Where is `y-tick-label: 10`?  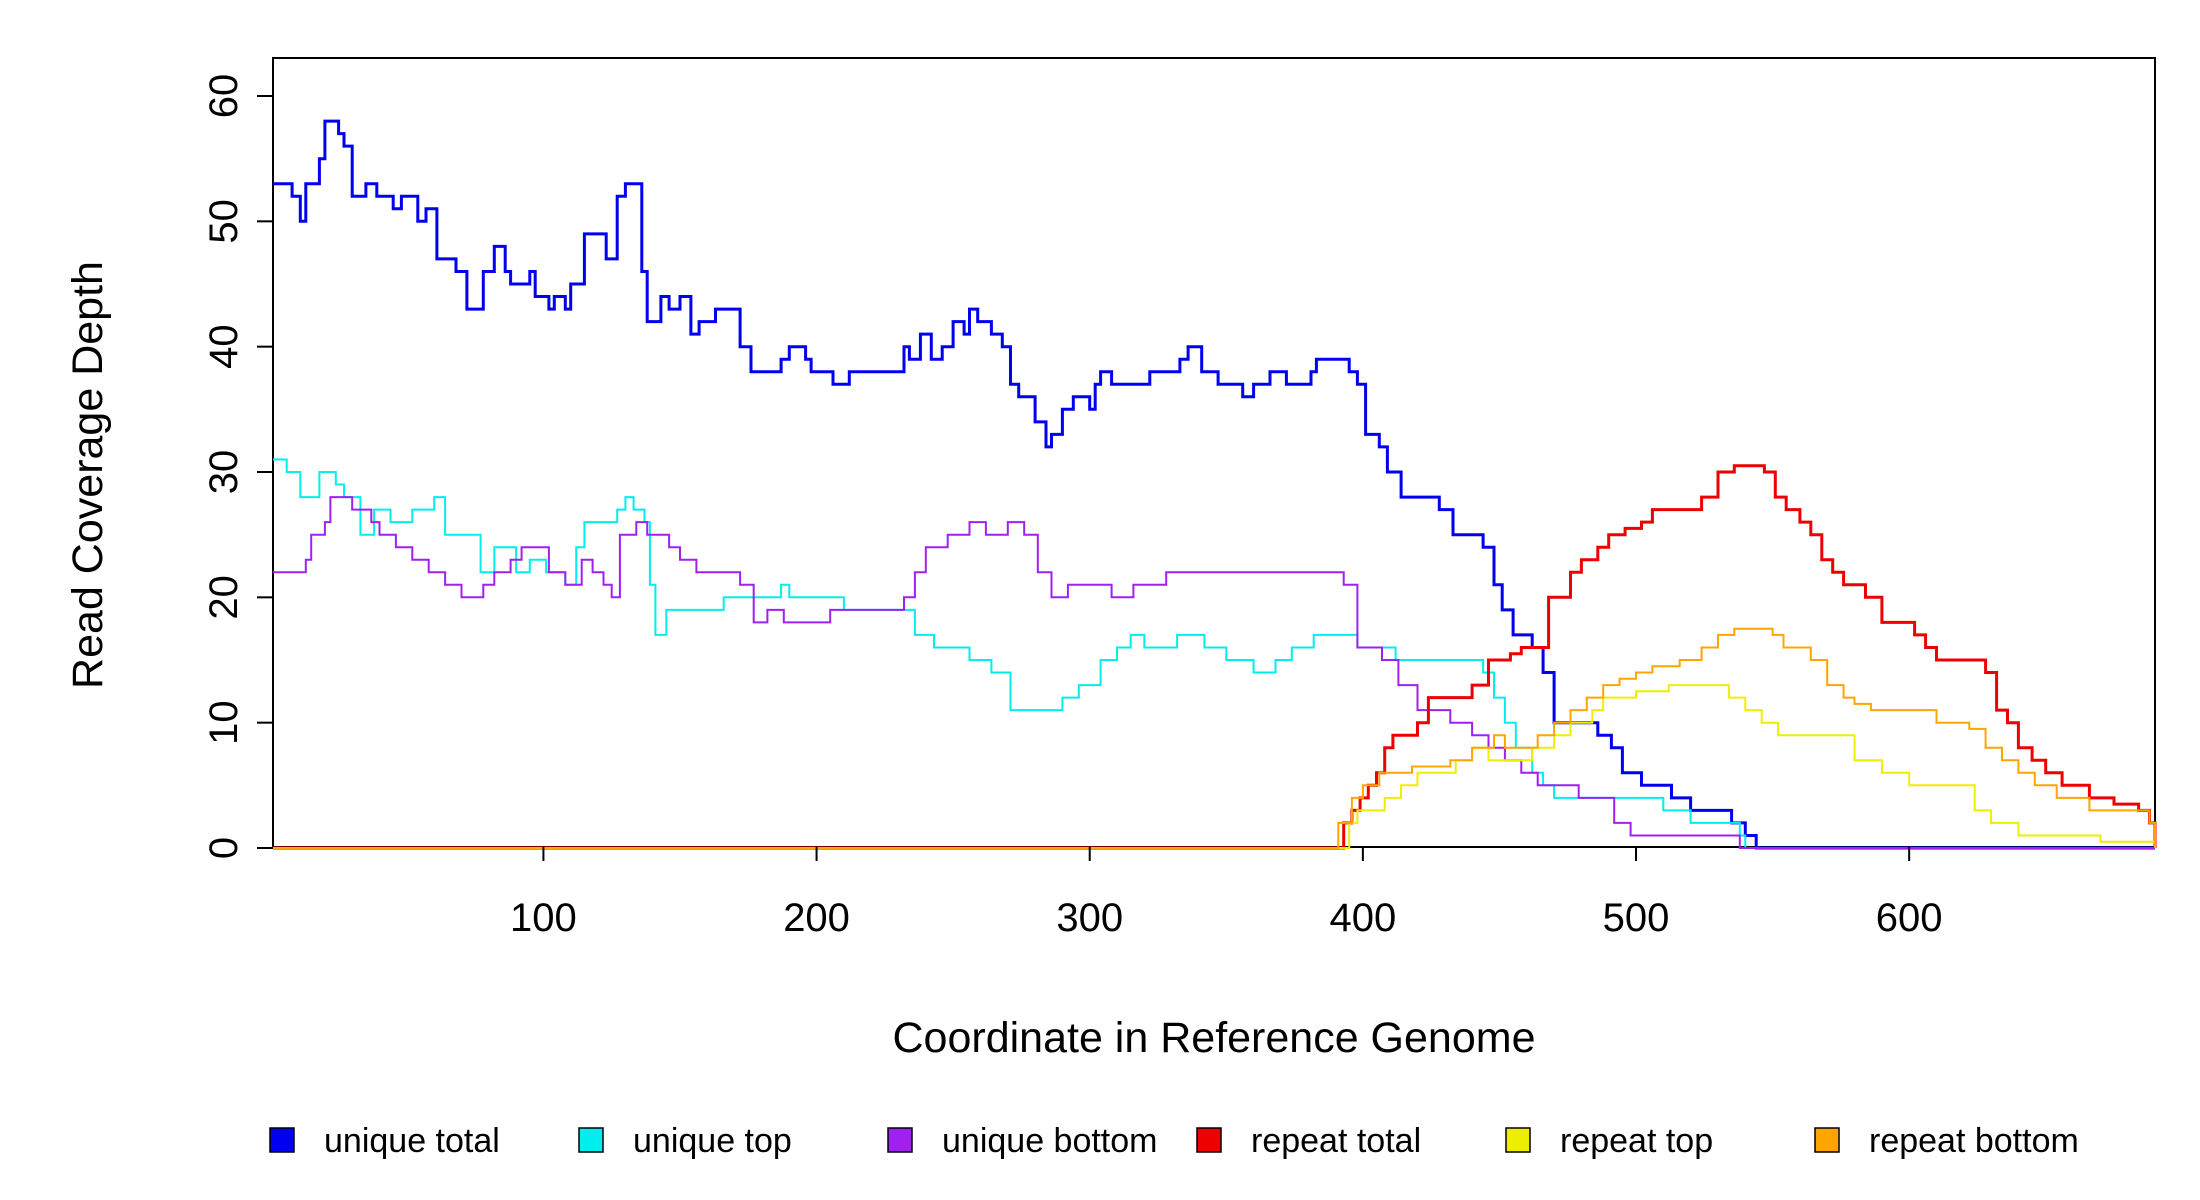 y-tick-label: 10 is located at coordinates (224, 722).